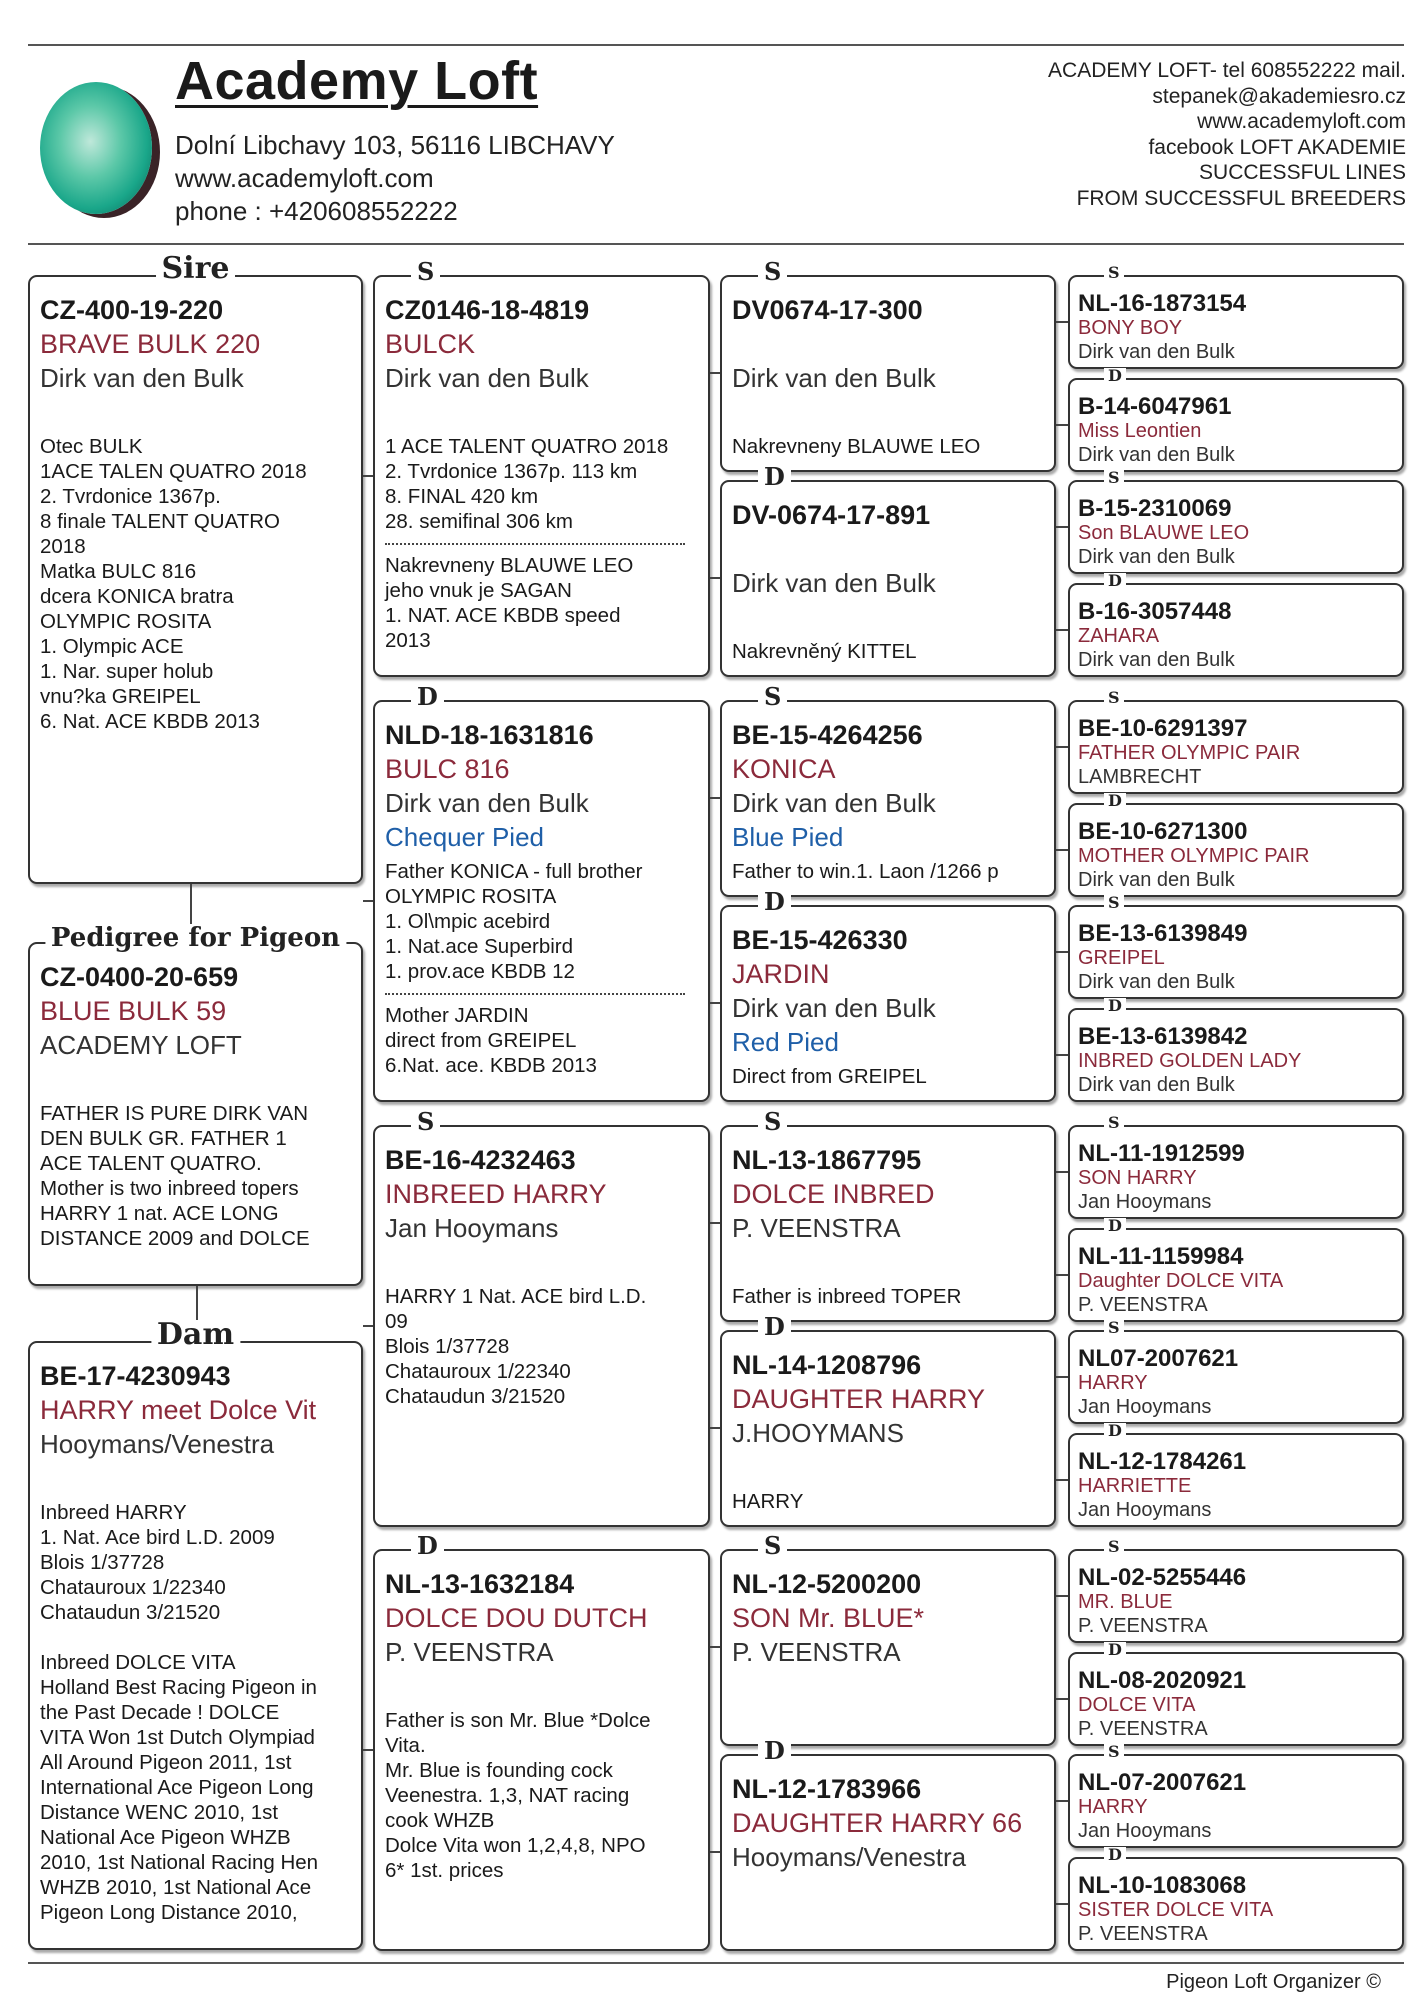 The height and width of the screenshot is (2000, 1426). Describe the element at coordinates (1279, 96) in the screenshot. I see `contact-line: stepanek@akademiesro.cz` at that location.